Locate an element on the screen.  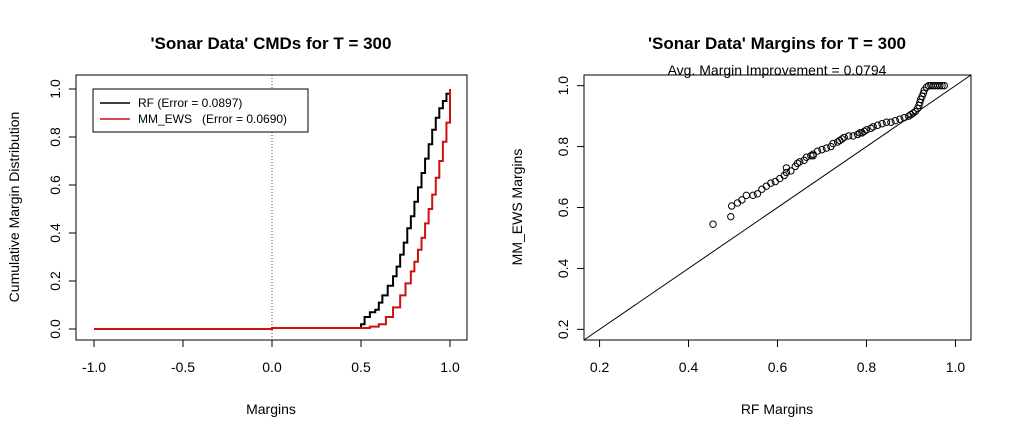
margins-x-axis: 0.2 0.4 0.6 0.8 1.0 is located at coordinates (778, 357).